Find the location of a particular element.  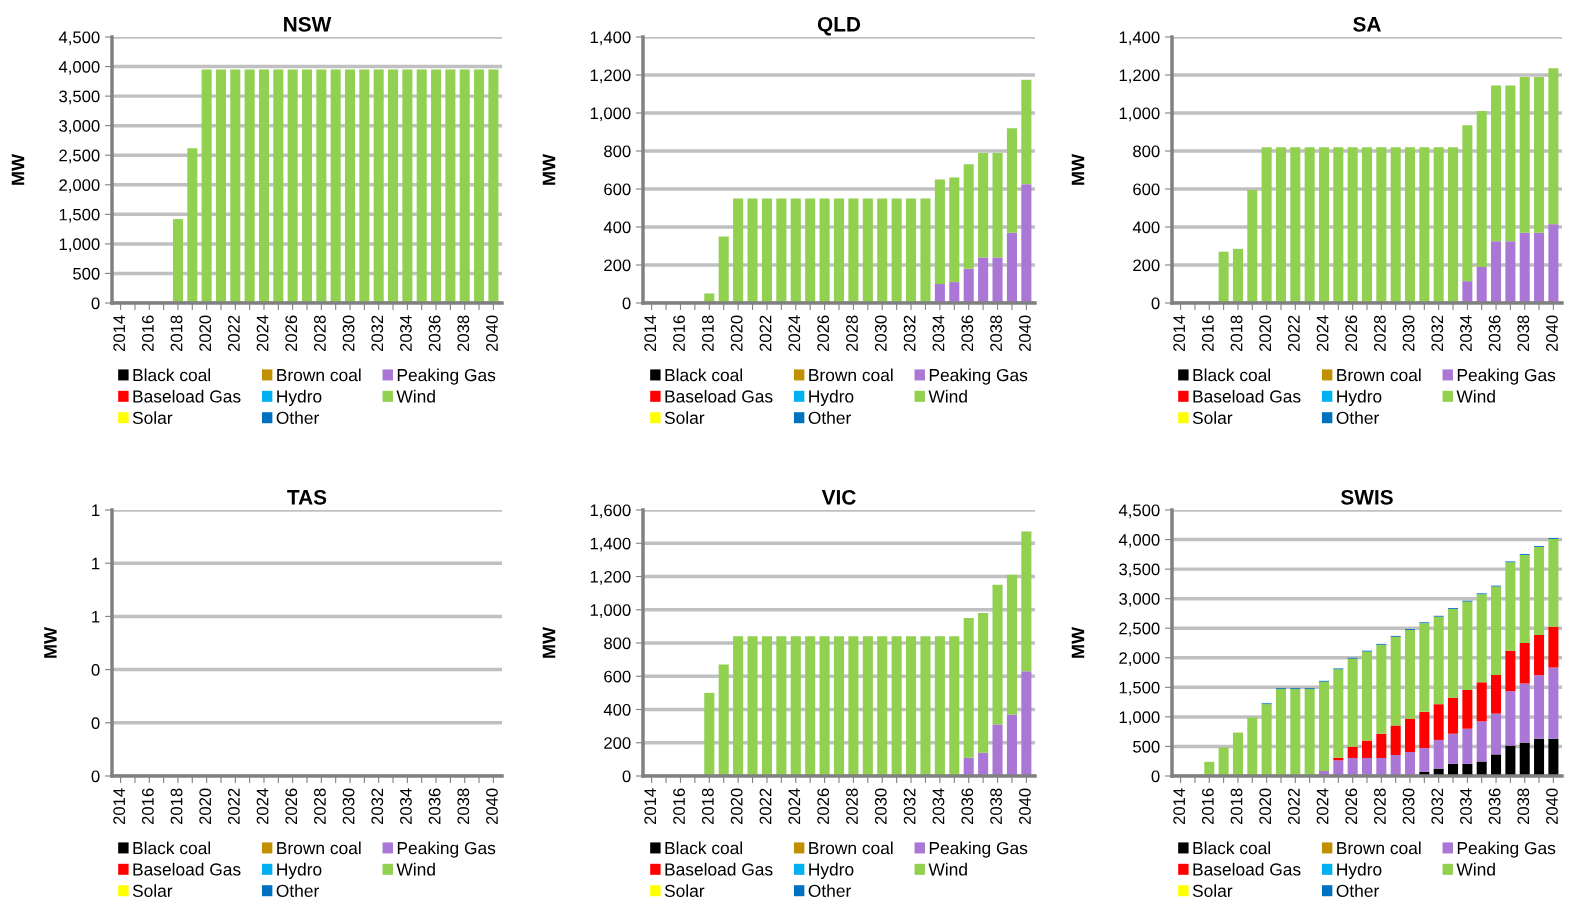

x-tick-label: 2036 is located at coordinates (1494, 333).